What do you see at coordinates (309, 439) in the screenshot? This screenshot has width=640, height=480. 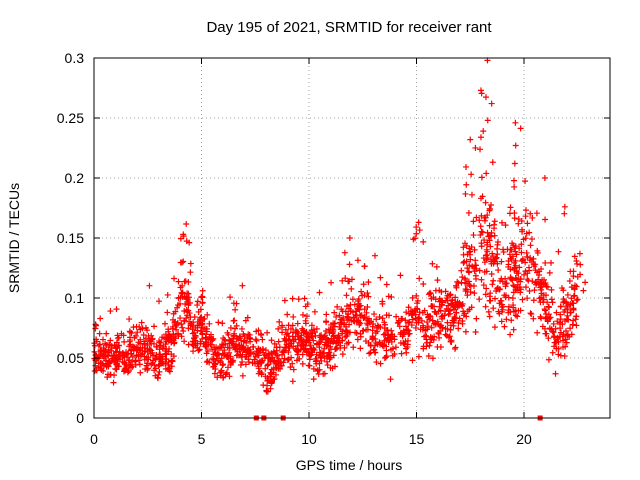 I see `x-tick-label: 10` at bounding box center [309, 439].